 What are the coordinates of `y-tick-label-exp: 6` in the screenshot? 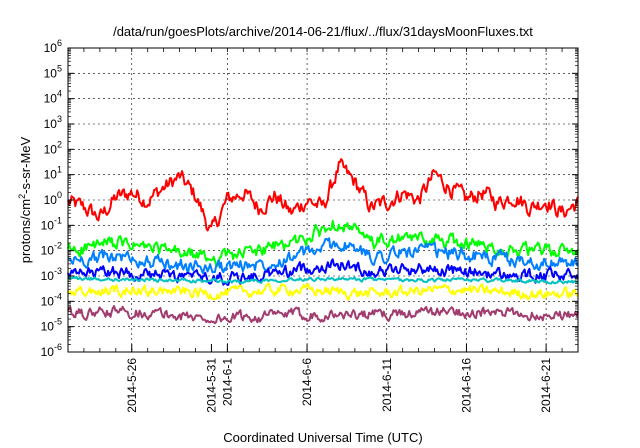 It's located at (59, 43).